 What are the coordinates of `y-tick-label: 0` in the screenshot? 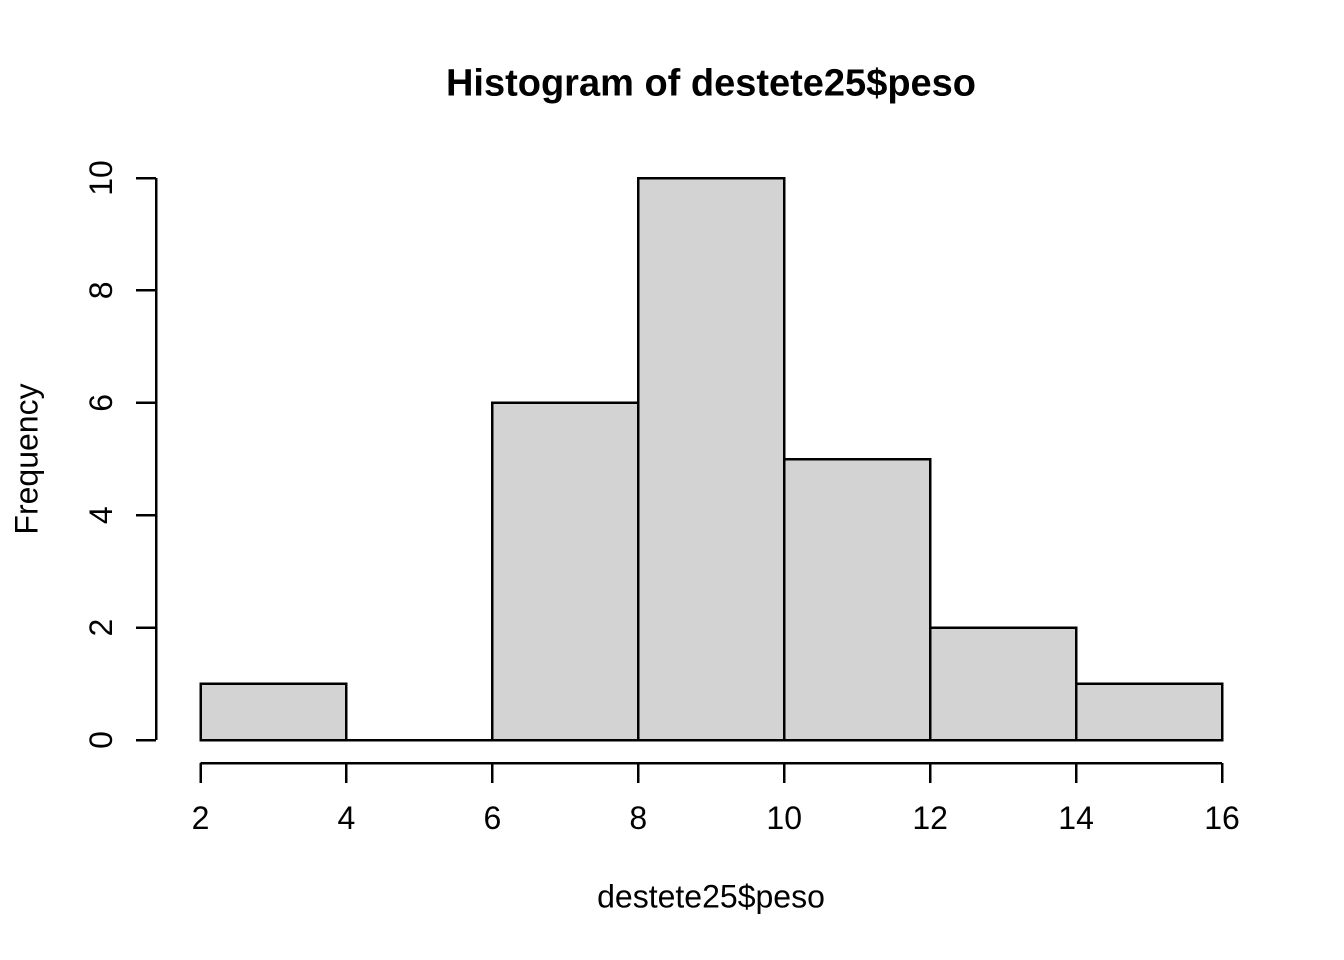 It's located at (101, 740).